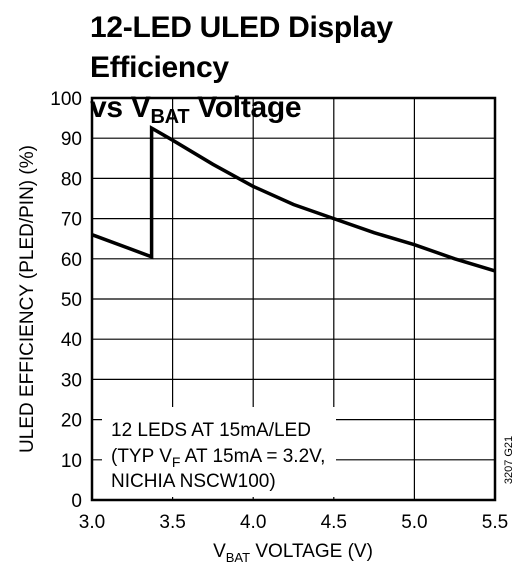 The image size is (524, 579). What do you see at coordinates (66, 99) in the screenshot?
I see `y-tick-label: 100` at bounding box center [66, 99].